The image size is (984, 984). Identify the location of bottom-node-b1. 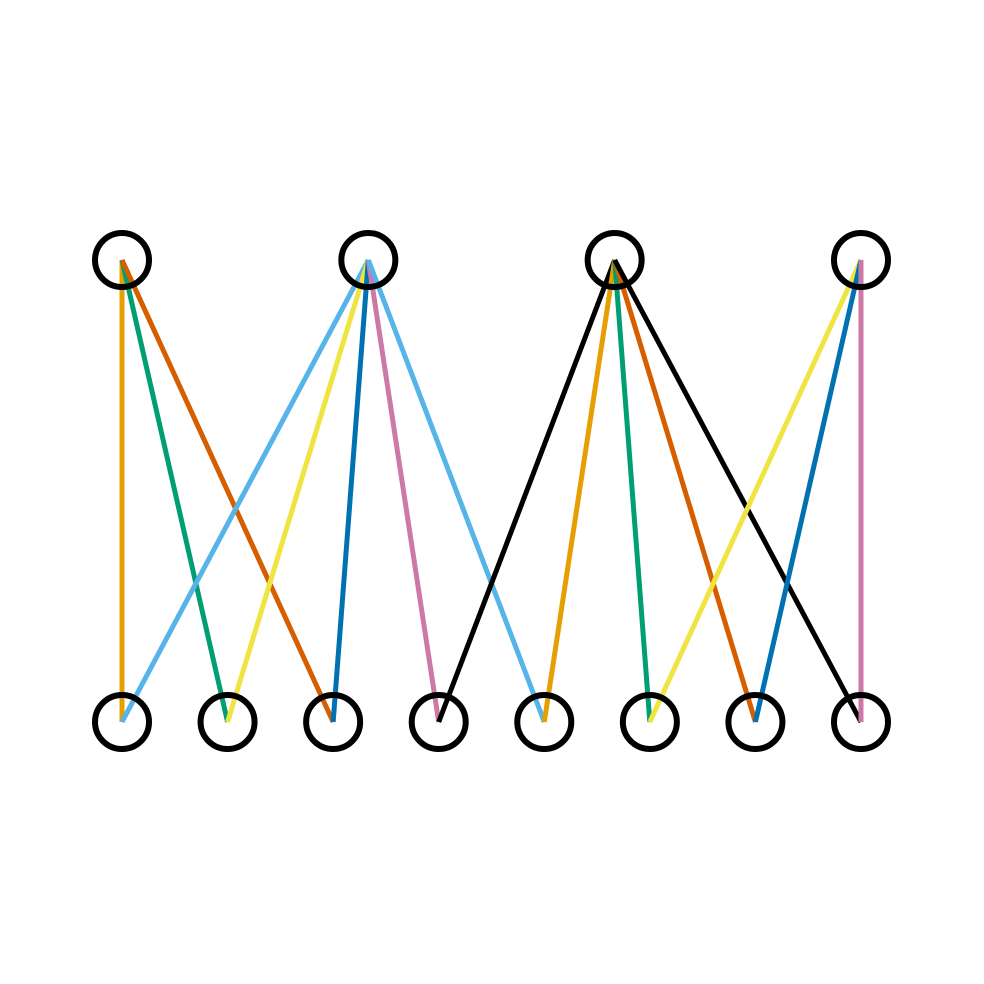
(122, 722).